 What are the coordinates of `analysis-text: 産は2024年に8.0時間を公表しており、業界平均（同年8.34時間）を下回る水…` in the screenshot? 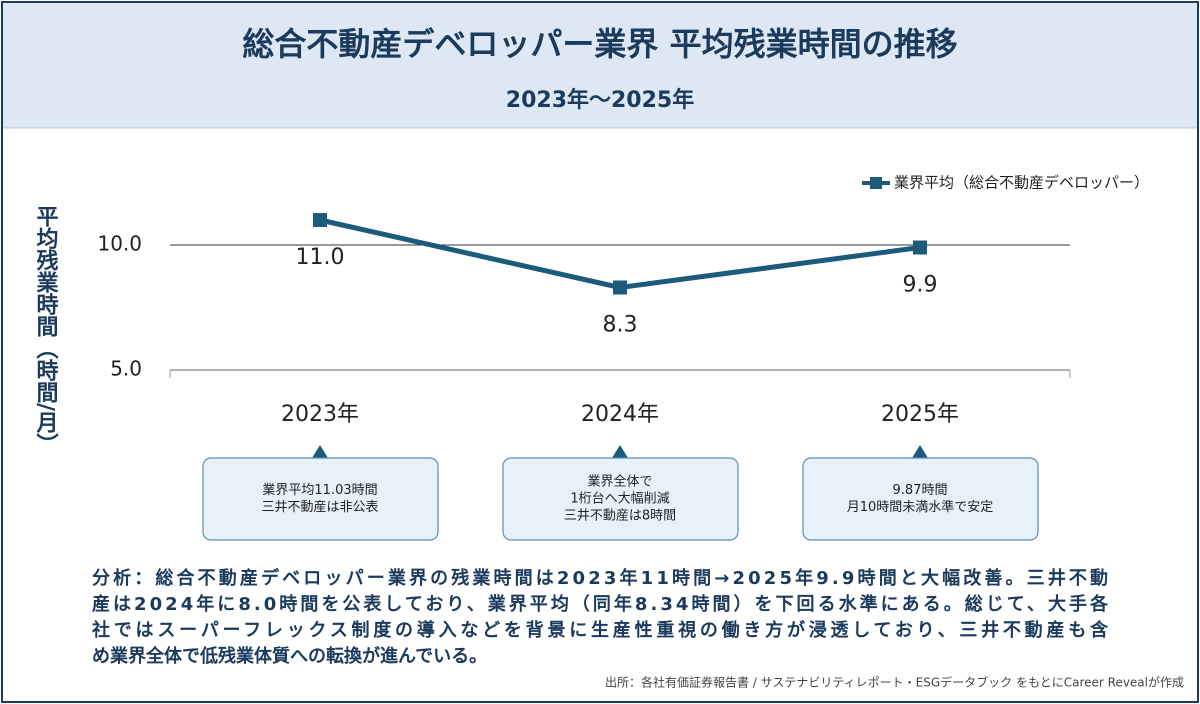 It's located at (600, 604).